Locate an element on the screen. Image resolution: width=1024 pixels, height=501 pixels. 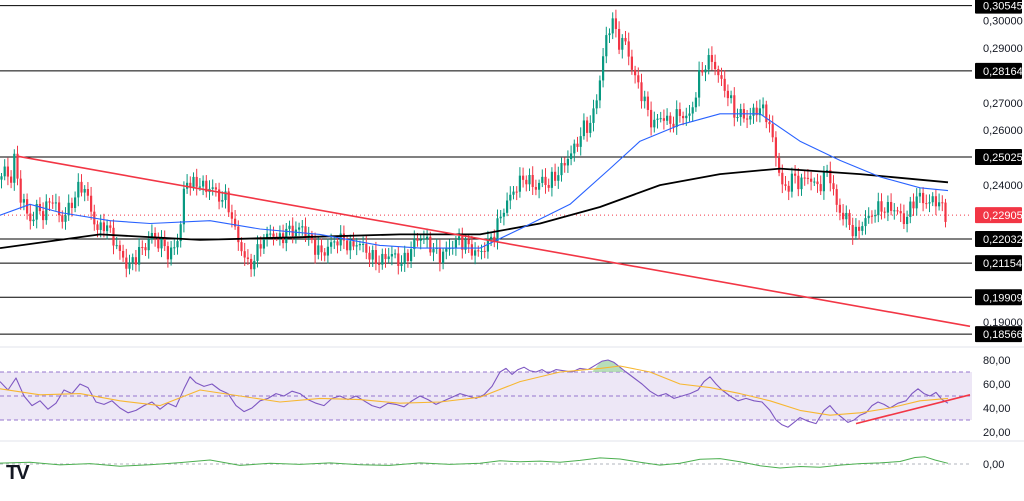
rsi-axis-tick-label: 20,00 is located at coordinates (997, 433).